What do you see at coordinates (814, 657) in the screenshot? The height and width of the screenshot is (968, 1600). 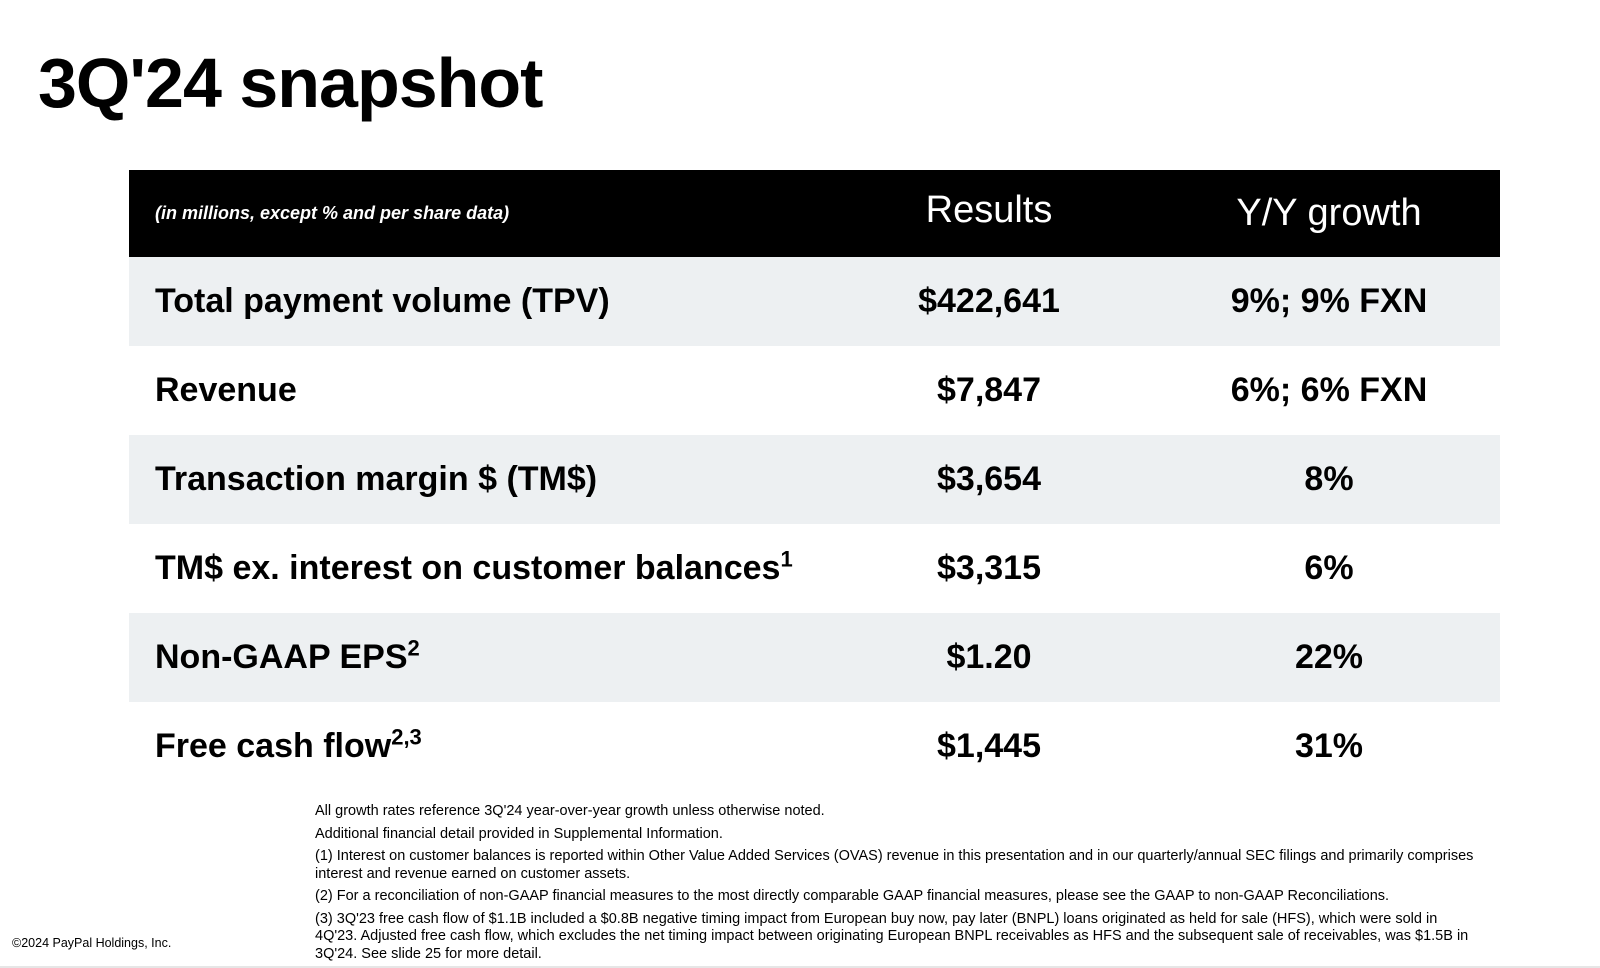 I see `table-row: Non-GAAP EPS2 $1.20 22%` at bounding box center [814, 657].